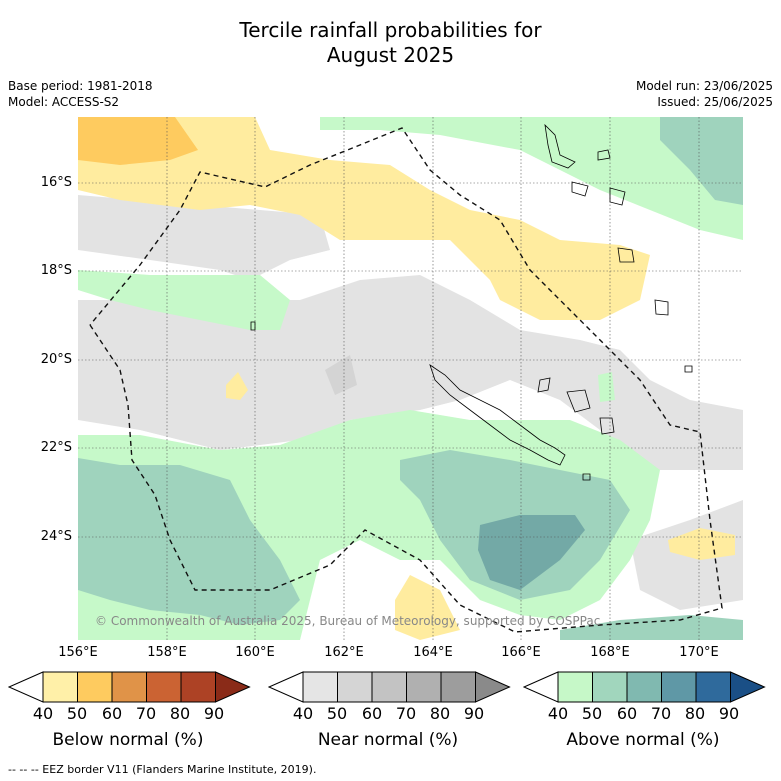 The image size is (781, 781). Describe the element at coordinates (167, 652) in the screenshot. I see `lon-label-158e: 158°E` at that location.